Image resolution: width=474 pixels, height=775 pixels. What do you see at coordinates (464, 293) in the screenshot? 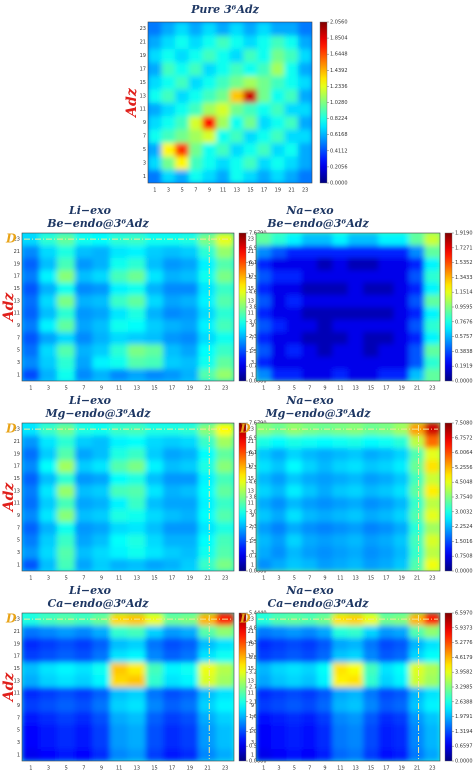
I see `colorbar-tick-label: 1.1514` at bounding box center [464, 293].